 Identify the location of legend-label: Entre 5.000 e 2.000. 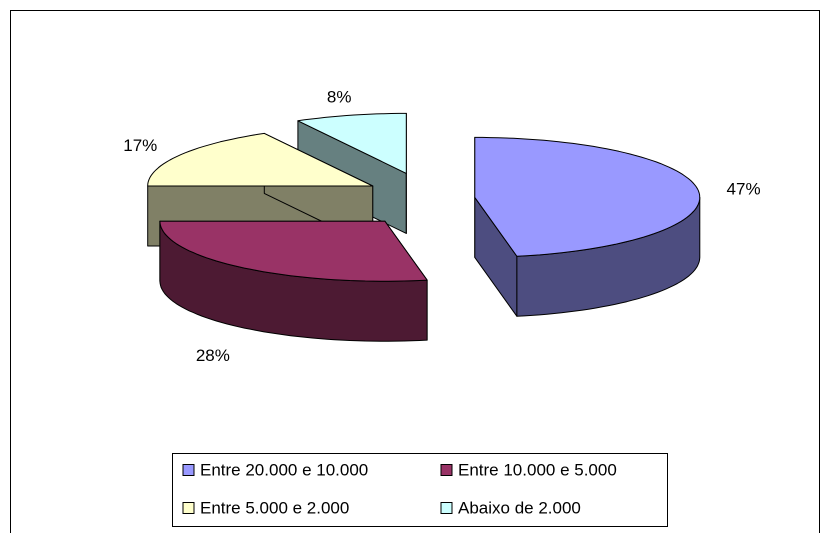
(274, 507).